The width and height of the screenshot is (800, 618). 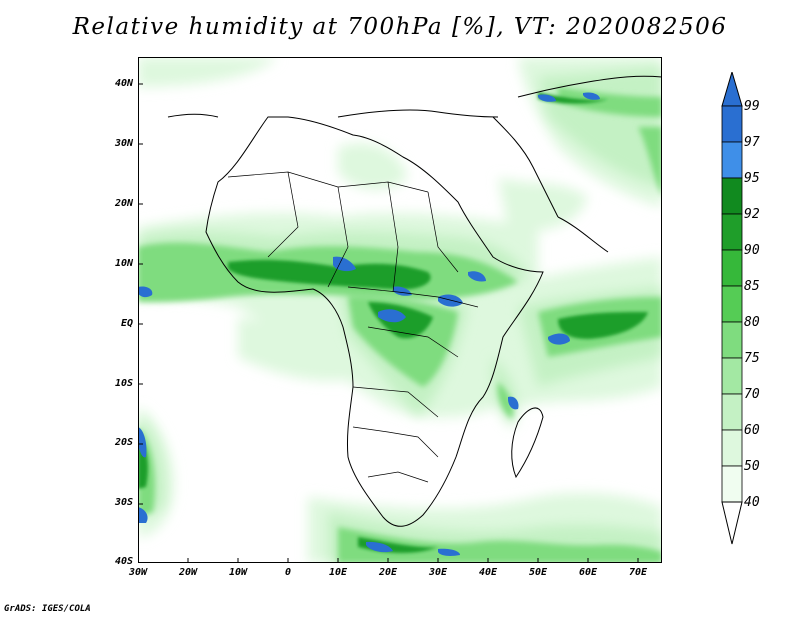 I want to click on lat-label-10s: 10S, so click(x=123, y=383).